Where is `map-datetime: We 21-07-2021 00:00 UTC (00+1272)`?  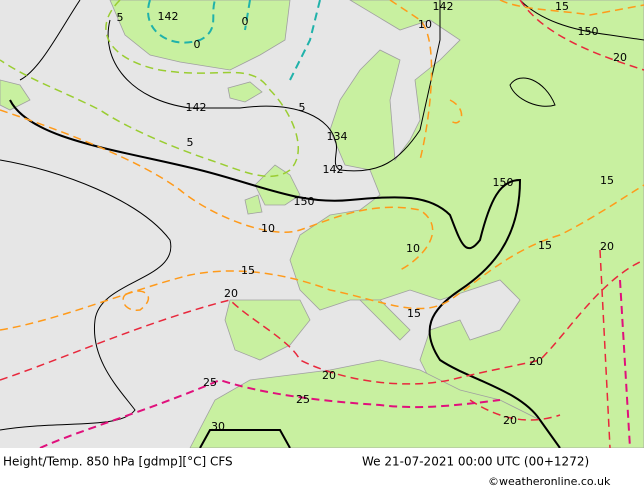 map-datetime: We 21-07-2021 00:00 UTC (00+1272) is located at coordinates (475, 462).